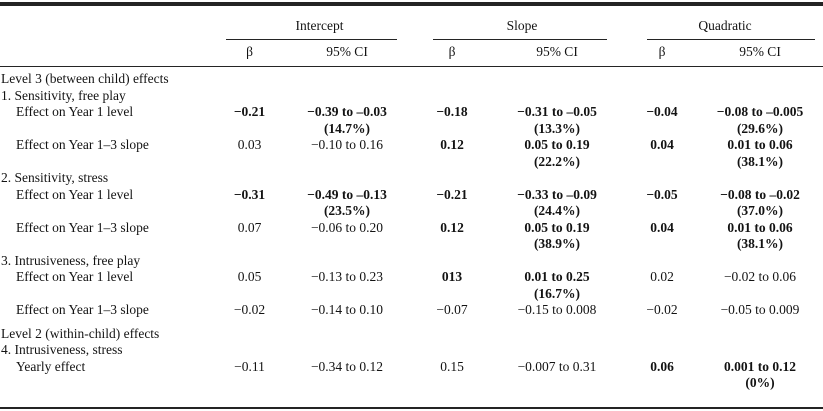 This screenshot has width=823, height=411. Describe the element at coordinates (662, 276) in the screenshot. I see `cell-quadratic-beta: 0.02` at that location.